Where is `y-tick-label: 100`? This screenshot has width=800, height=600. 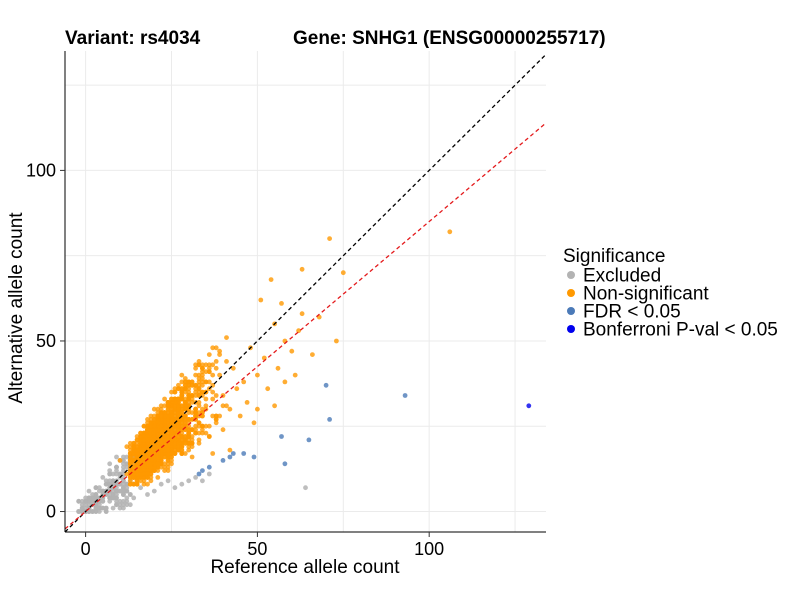
y-tick-label: 100 is located at coordinates (41, 170).